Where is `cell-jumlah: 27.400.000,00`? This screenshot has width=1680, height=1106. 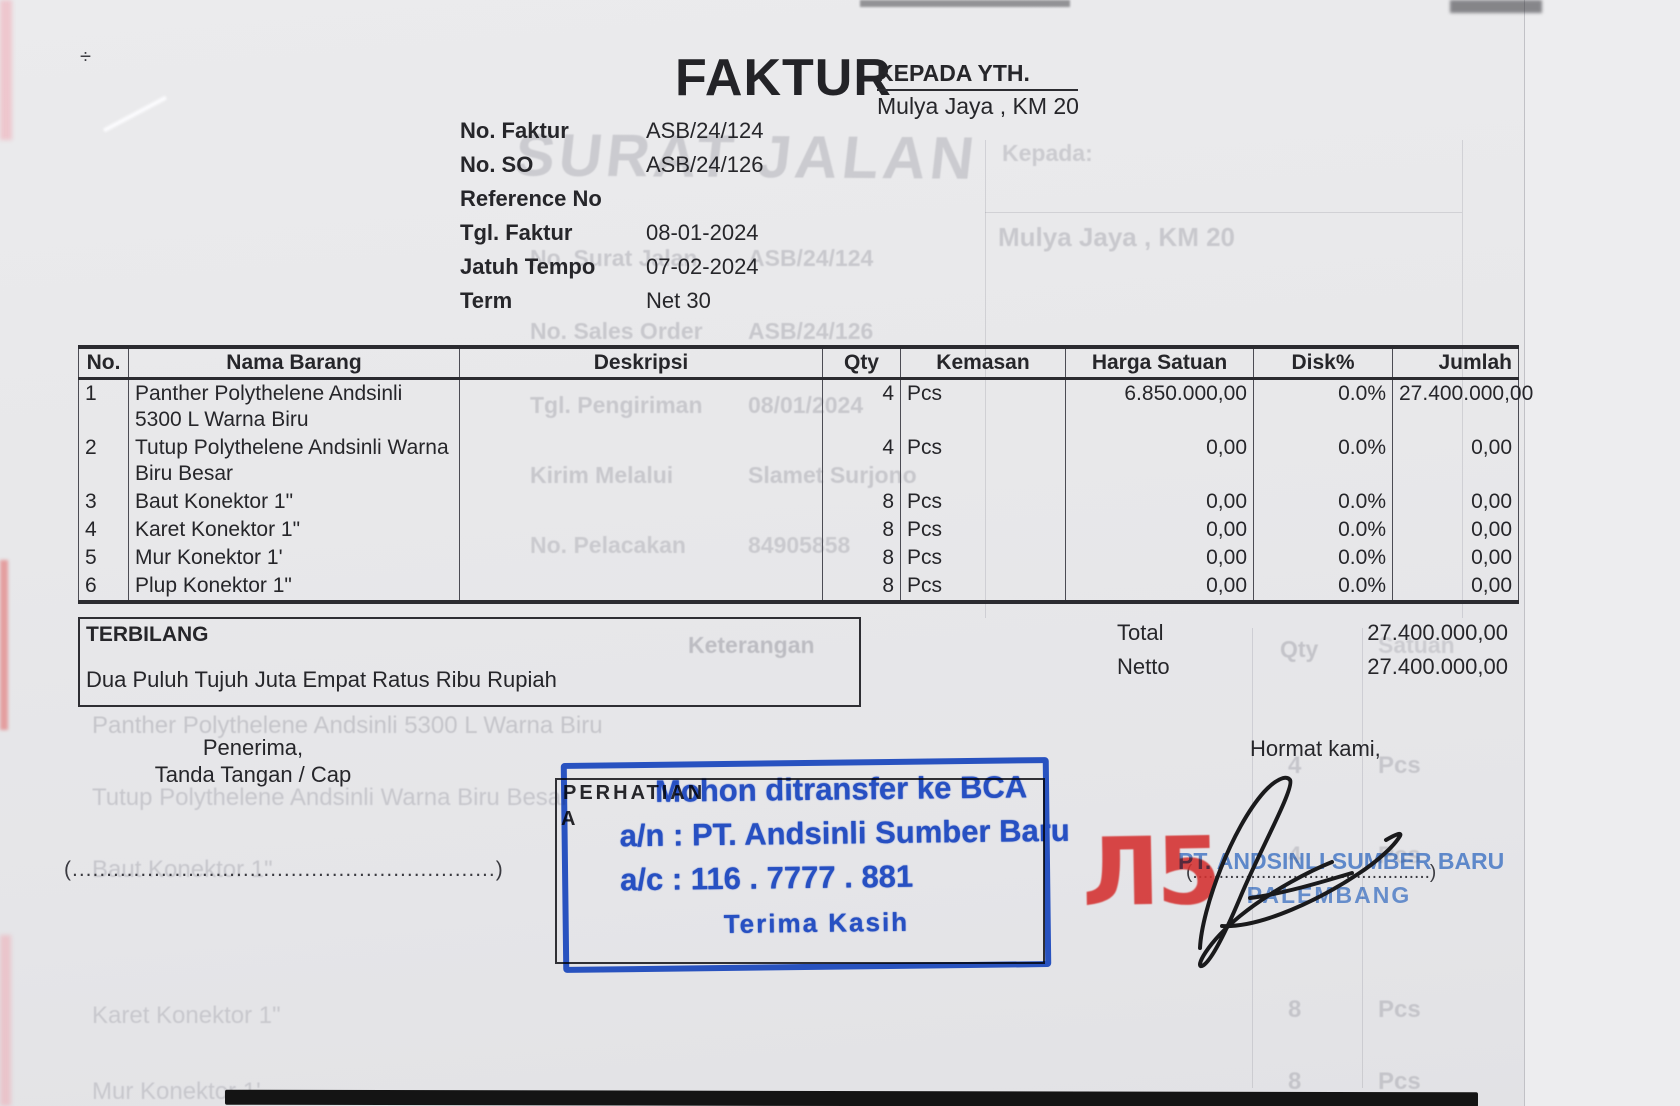 cell-jumlah: 27.400.000,00 is located at coordinates (1462, 406).